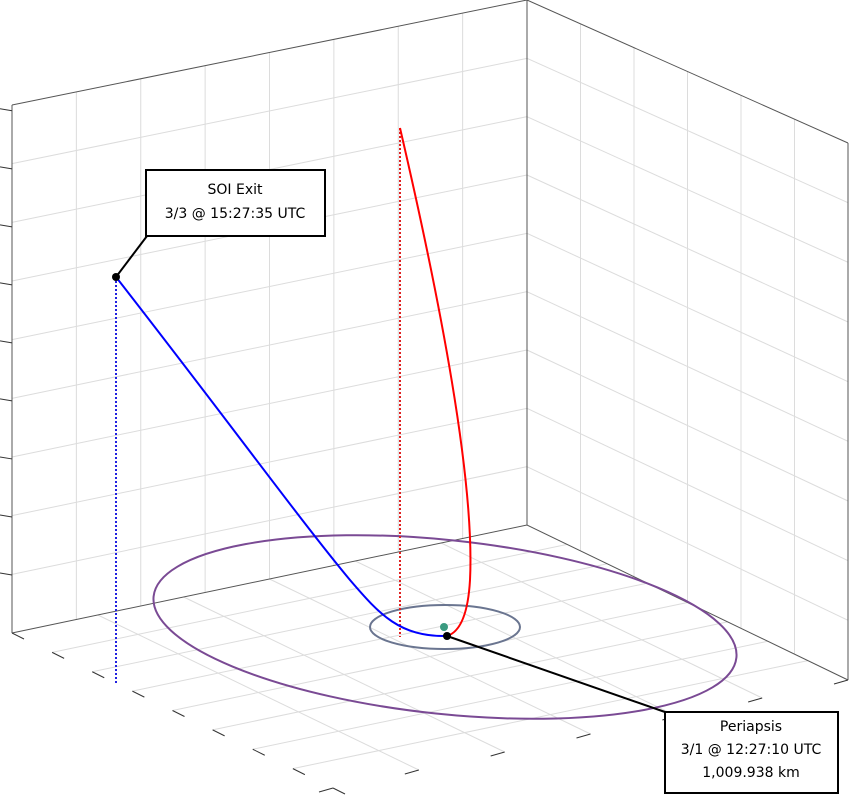  I want to click on soi-callout: SOI Exit 3/3 @ 15:27:35 UTC, so click(235, 203).